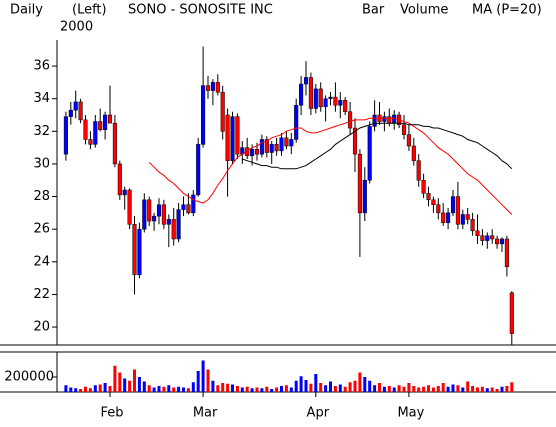 This screenshot has height=427, width=556. I want to click on y-tick-label: 30, so click(41, 163).